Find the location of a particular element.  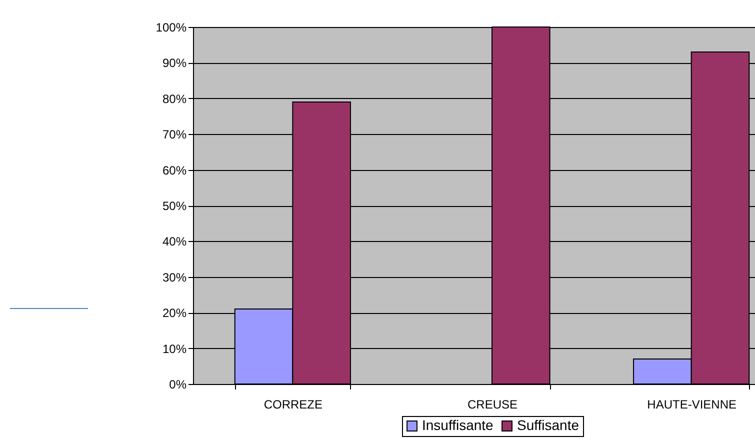

legend-label: Insuffisante is located at coordinates (458, 425).